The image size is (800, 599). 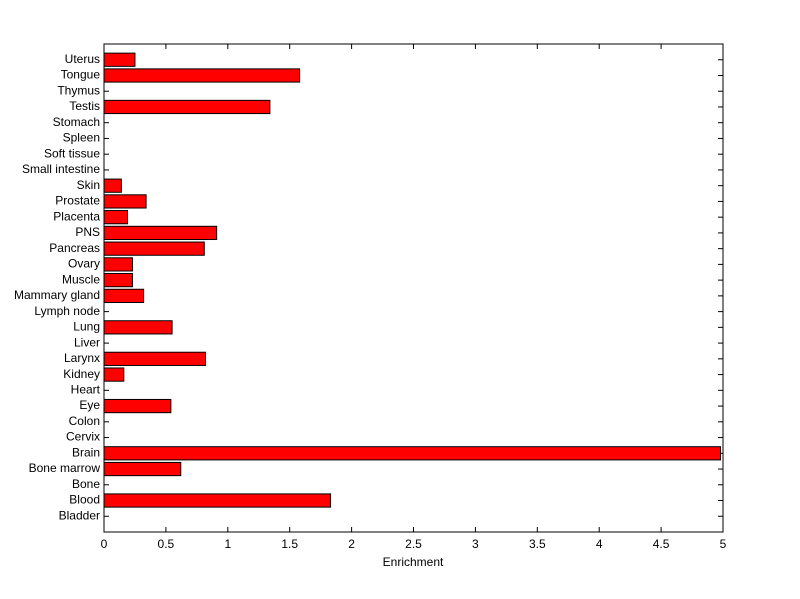 I want to click on x-tick-label: 4, so click(x=599, y=544).